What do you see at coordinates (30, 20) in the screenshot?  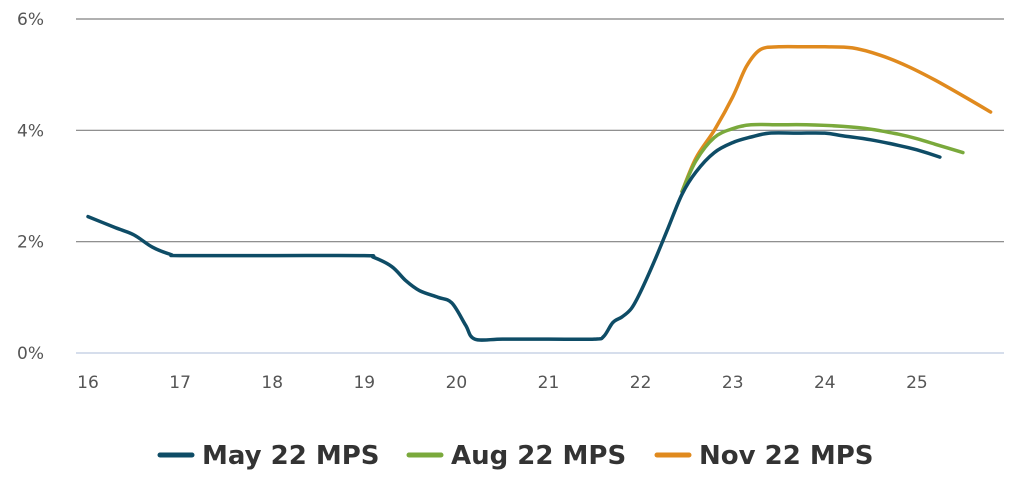 I see `y-tick-label: 6%` at bounding box center [30, 20].